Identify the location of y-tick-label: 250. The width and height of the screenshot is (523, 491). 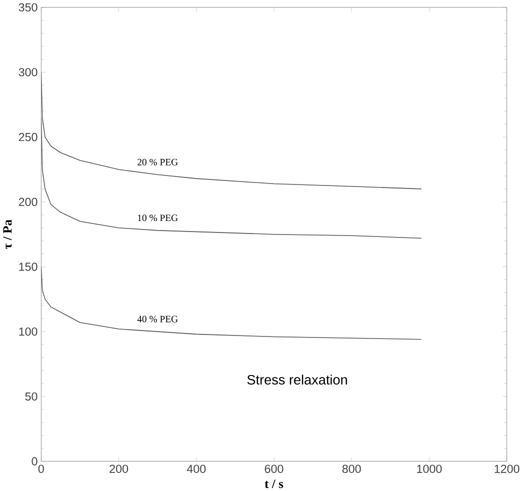
(28, 137).